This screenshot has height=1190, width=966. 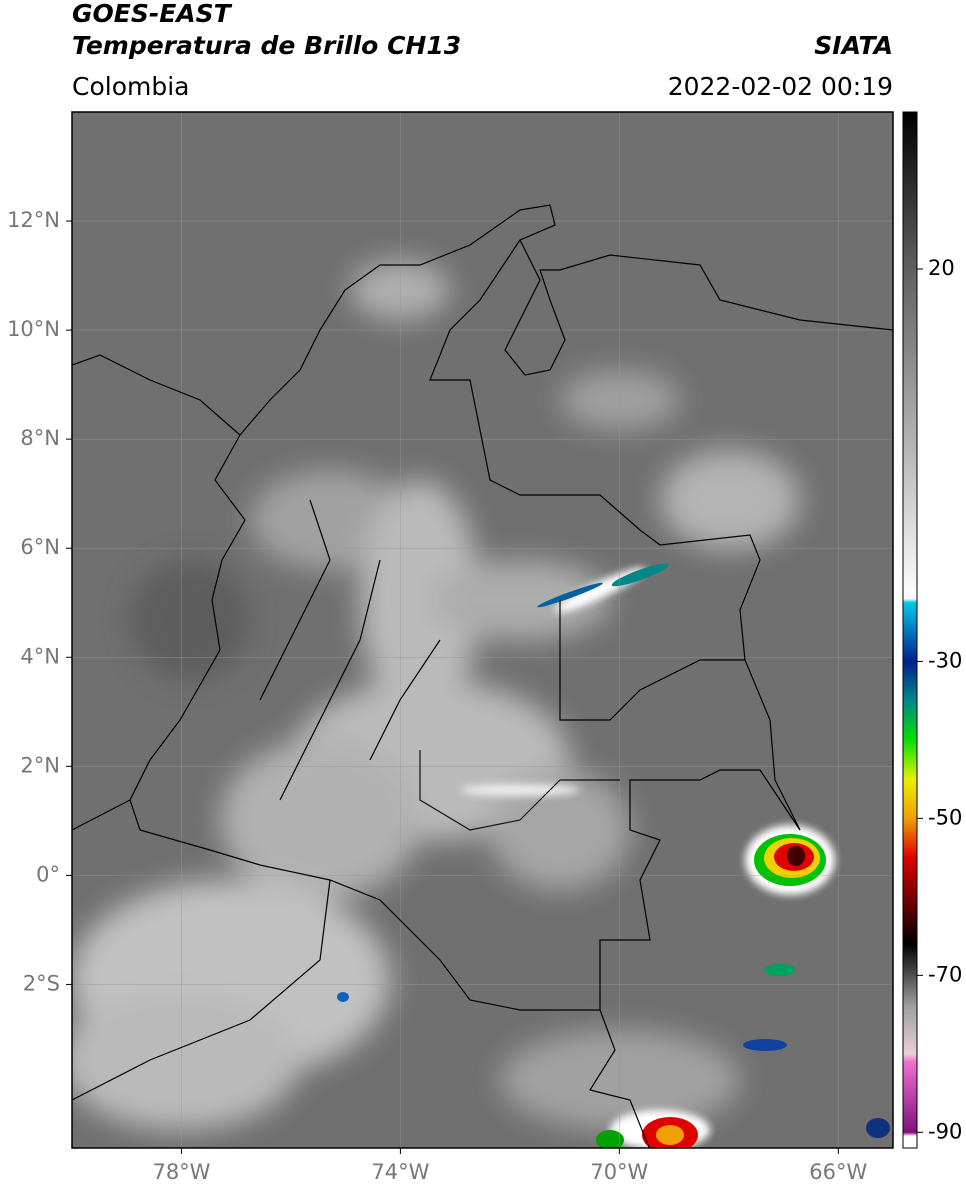 What do you see at coordinates (945, 817) in the screenshot?
I see `colorbar-tick-label: -50` at bounding box center [945, 817].